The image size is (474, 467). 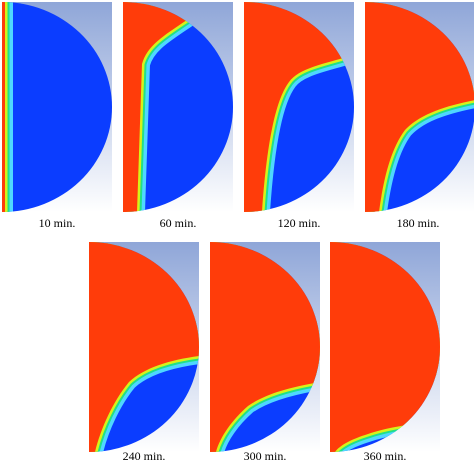 I want to click on panel-label: 120 min., so click(x=299, y=223).